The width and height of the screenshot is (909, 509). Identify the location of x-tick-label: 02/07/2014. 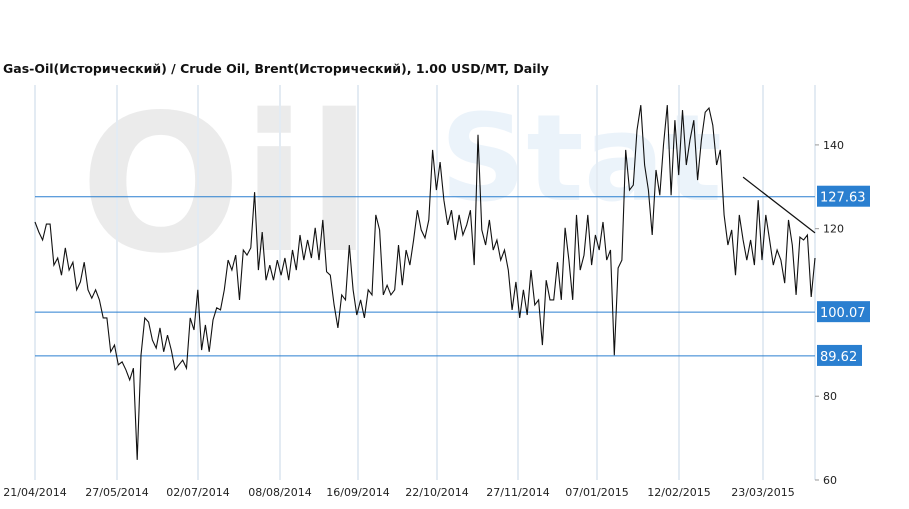
(197, 492).